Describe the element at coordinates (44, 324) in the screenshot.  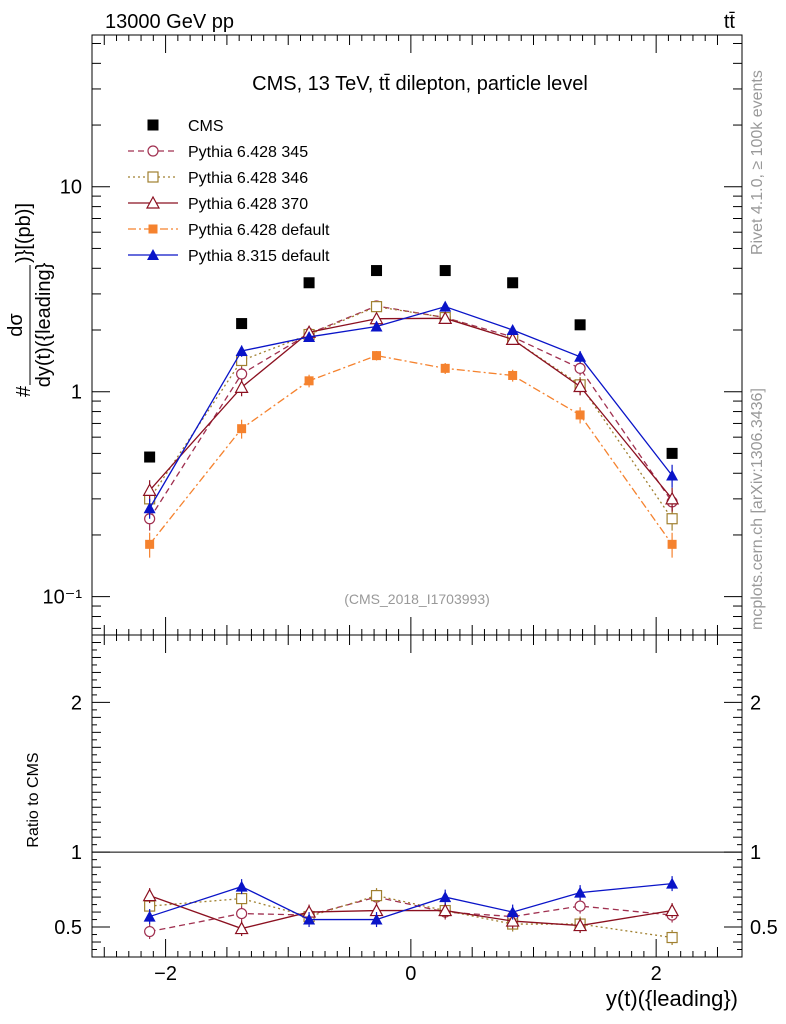
I see `y-label-denominator: dy(t)({leading}` at that location.